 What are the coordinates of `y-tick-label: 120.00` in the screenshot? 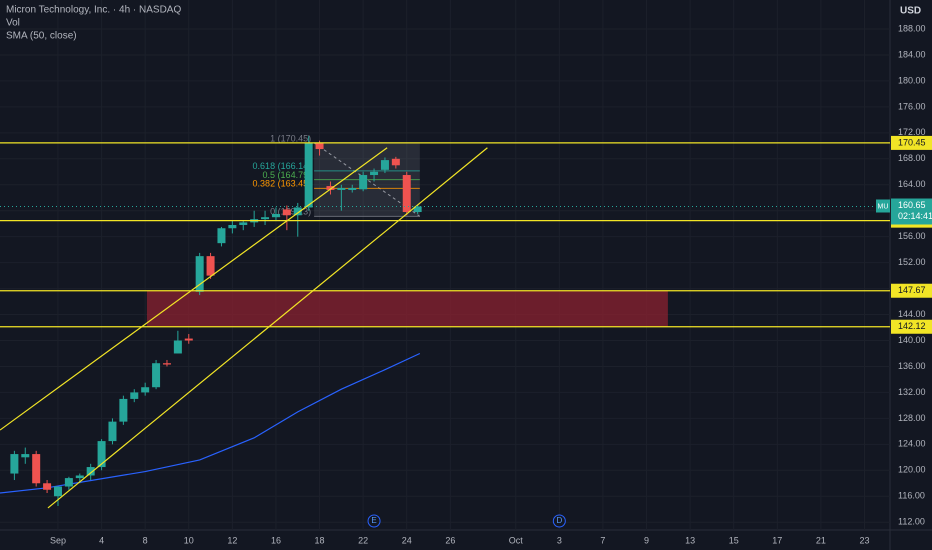 It's located at (912, 470).